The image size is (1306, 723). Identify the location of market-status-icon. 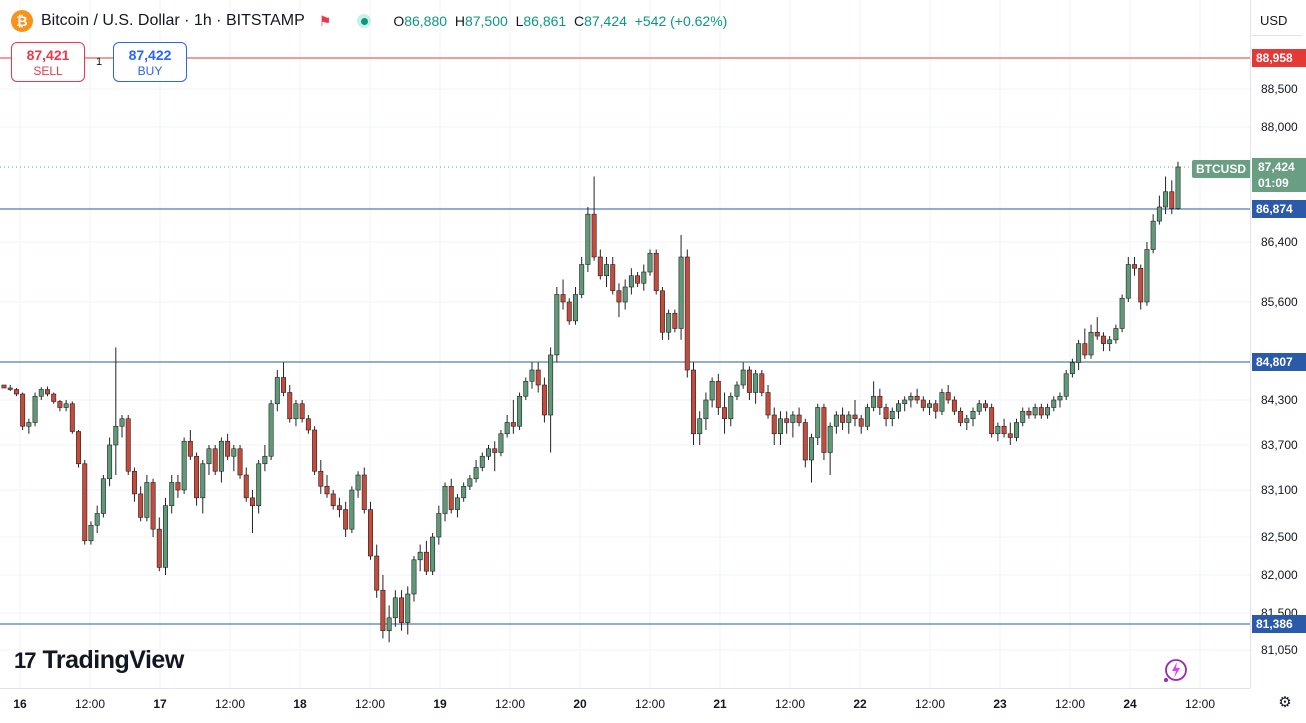
(364, 21).